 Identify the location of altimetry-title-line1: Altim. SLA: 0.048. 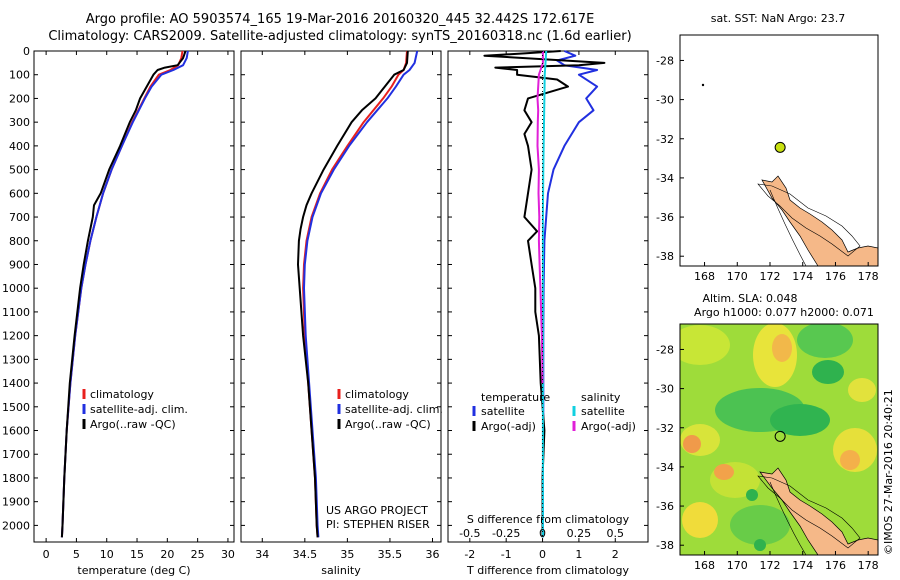
(749, 298).